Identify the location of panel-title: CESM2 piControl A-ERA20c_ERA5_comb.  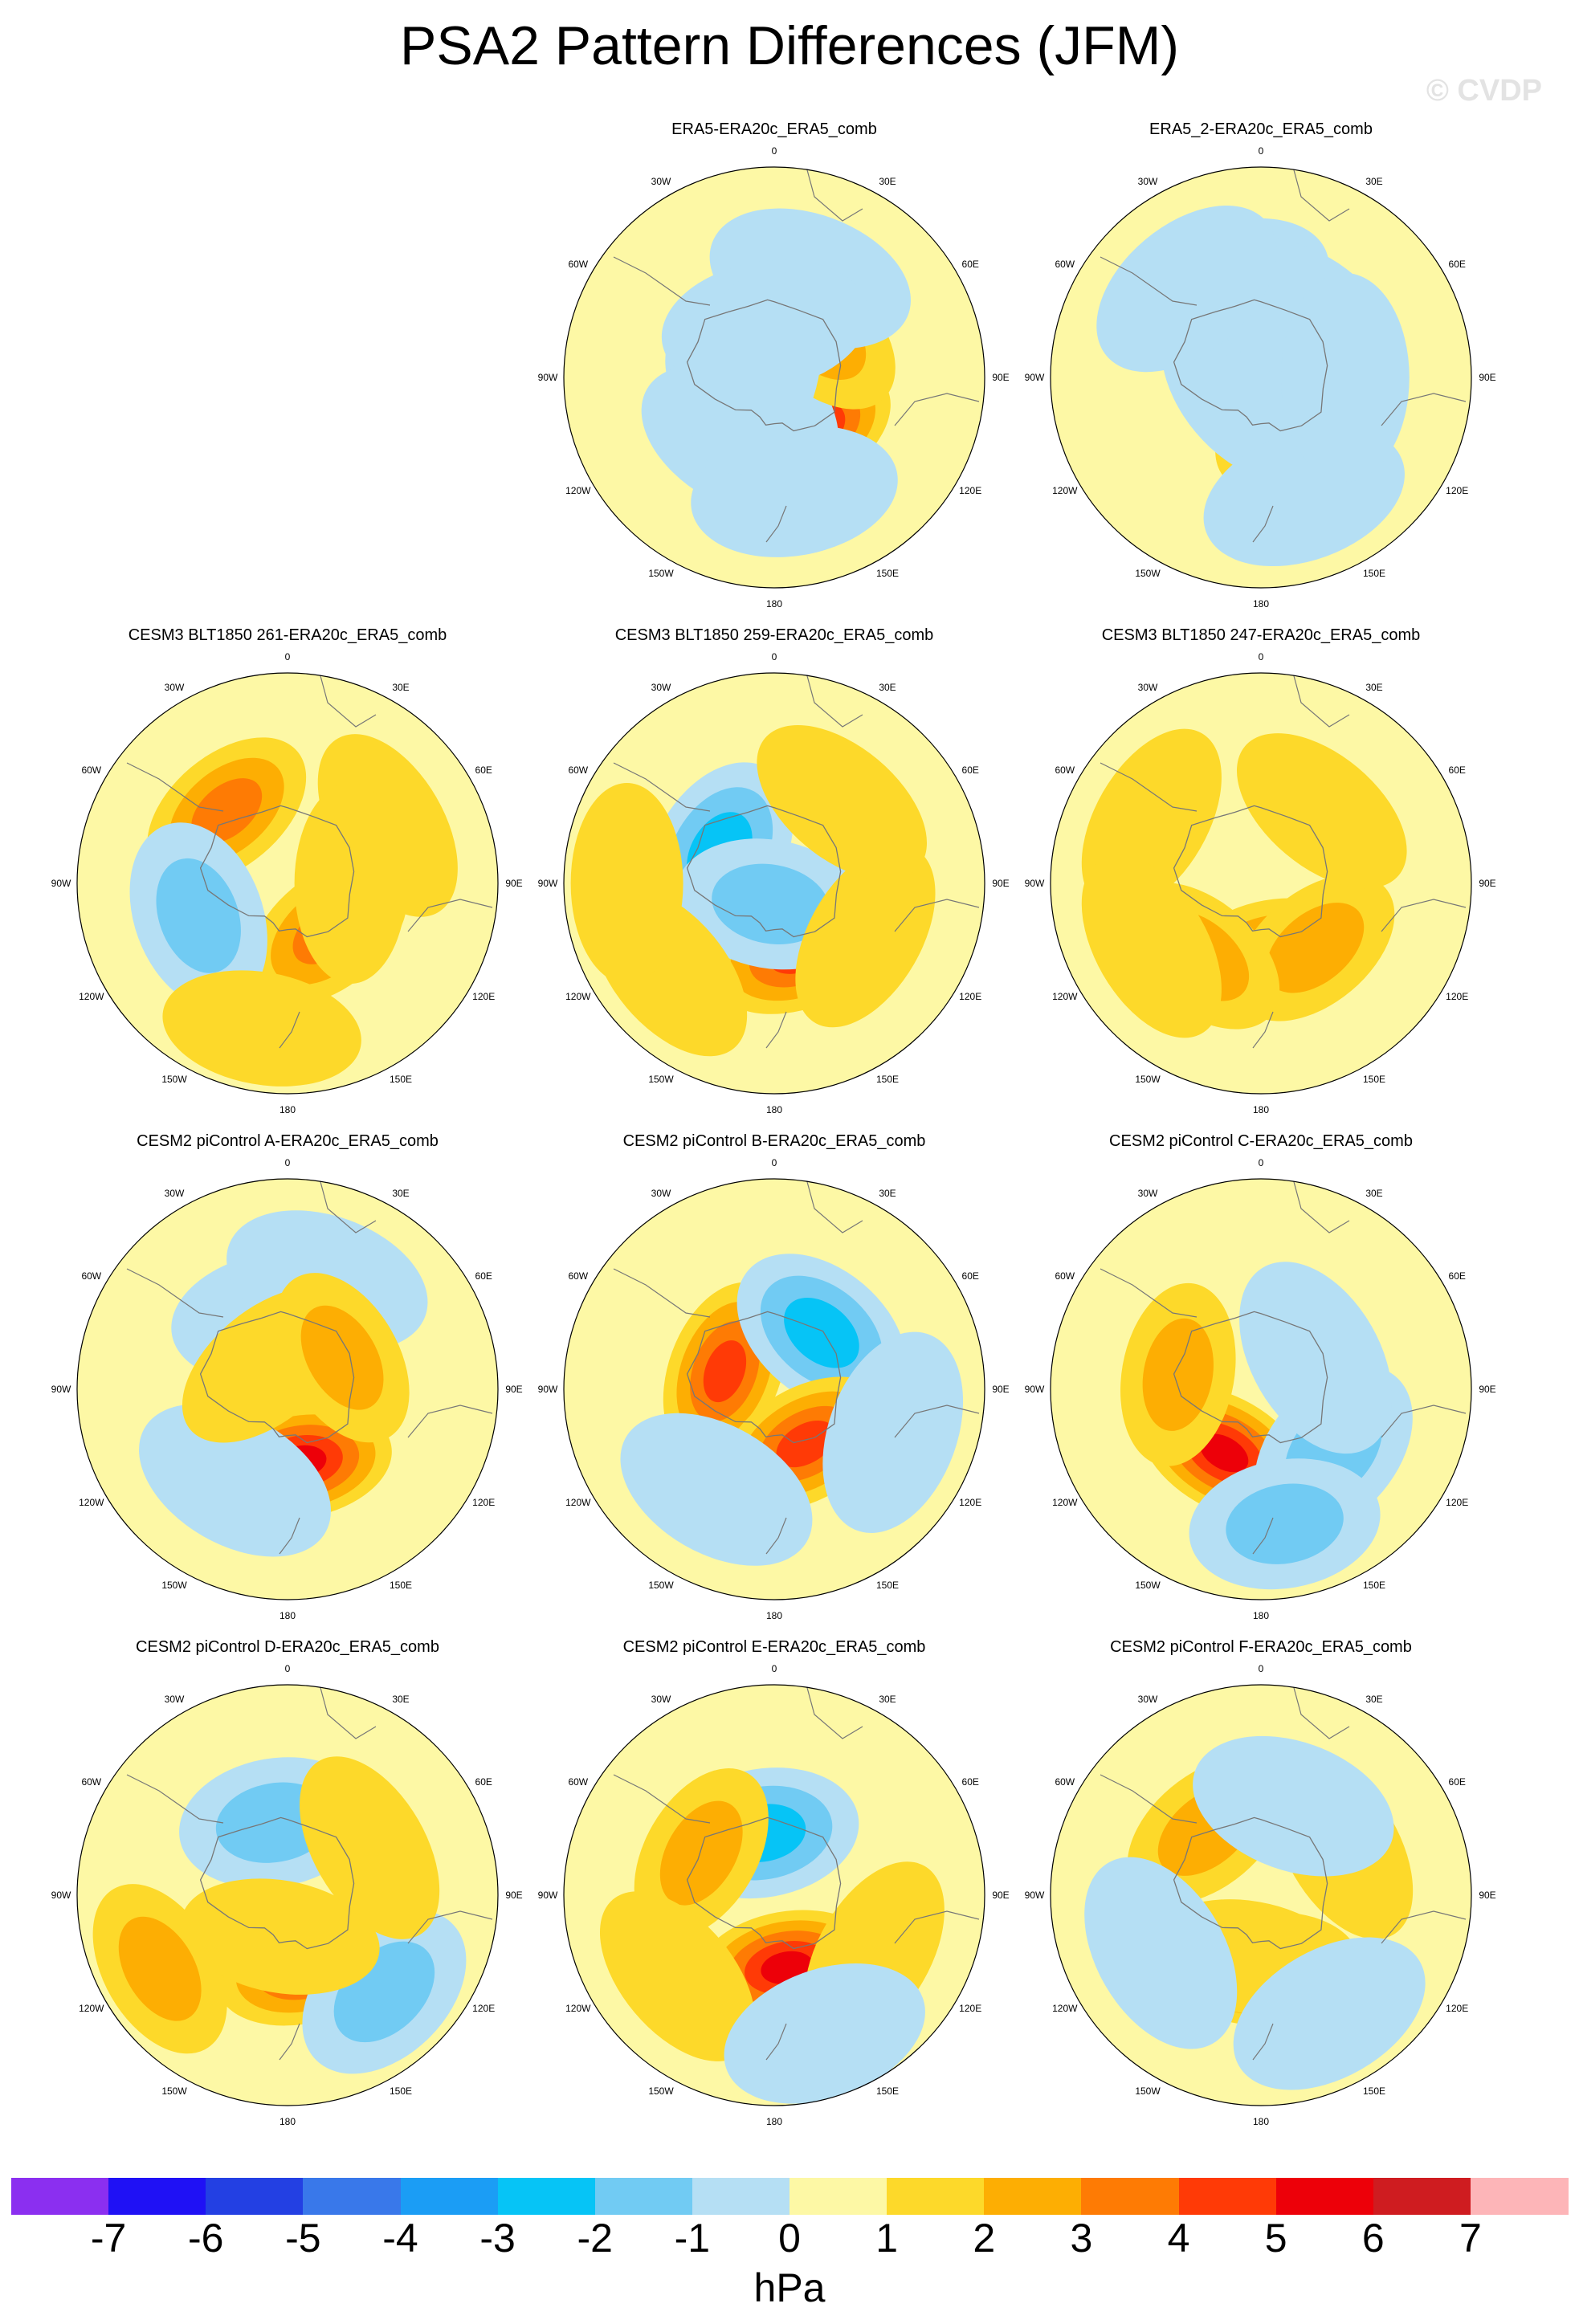
(288, 1141).